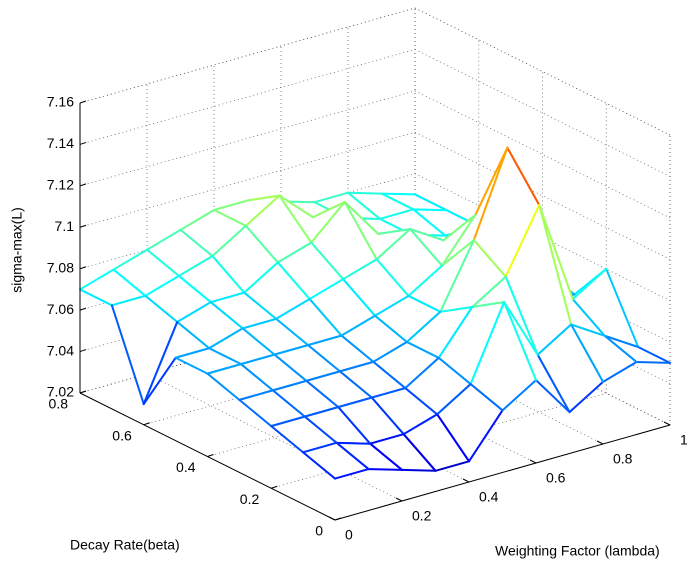 This screenshot has width=696, height=563. What do you see at coordinates (60, 185) in the screenshot?
I see `z-tick-label: 7.12` at bounding box center [60, 185].